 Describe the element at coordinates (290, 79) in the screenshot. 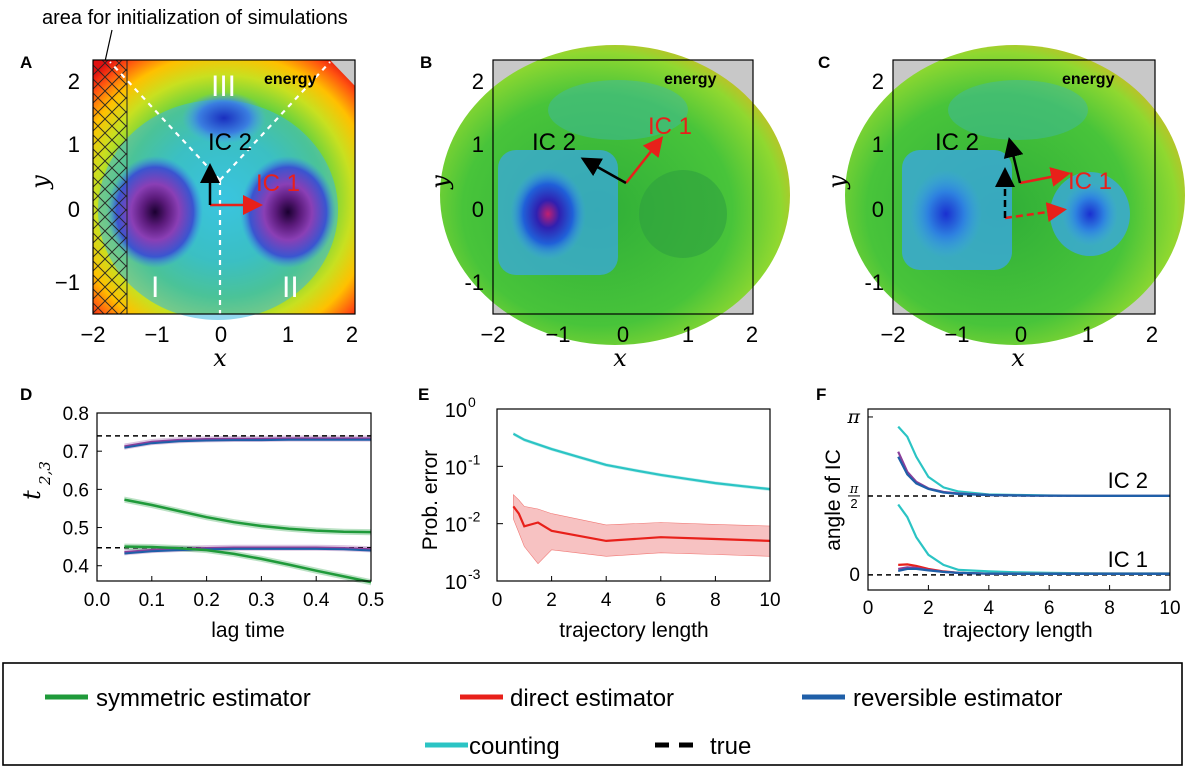

I see `panel-a-energy-label: energy` at that location.